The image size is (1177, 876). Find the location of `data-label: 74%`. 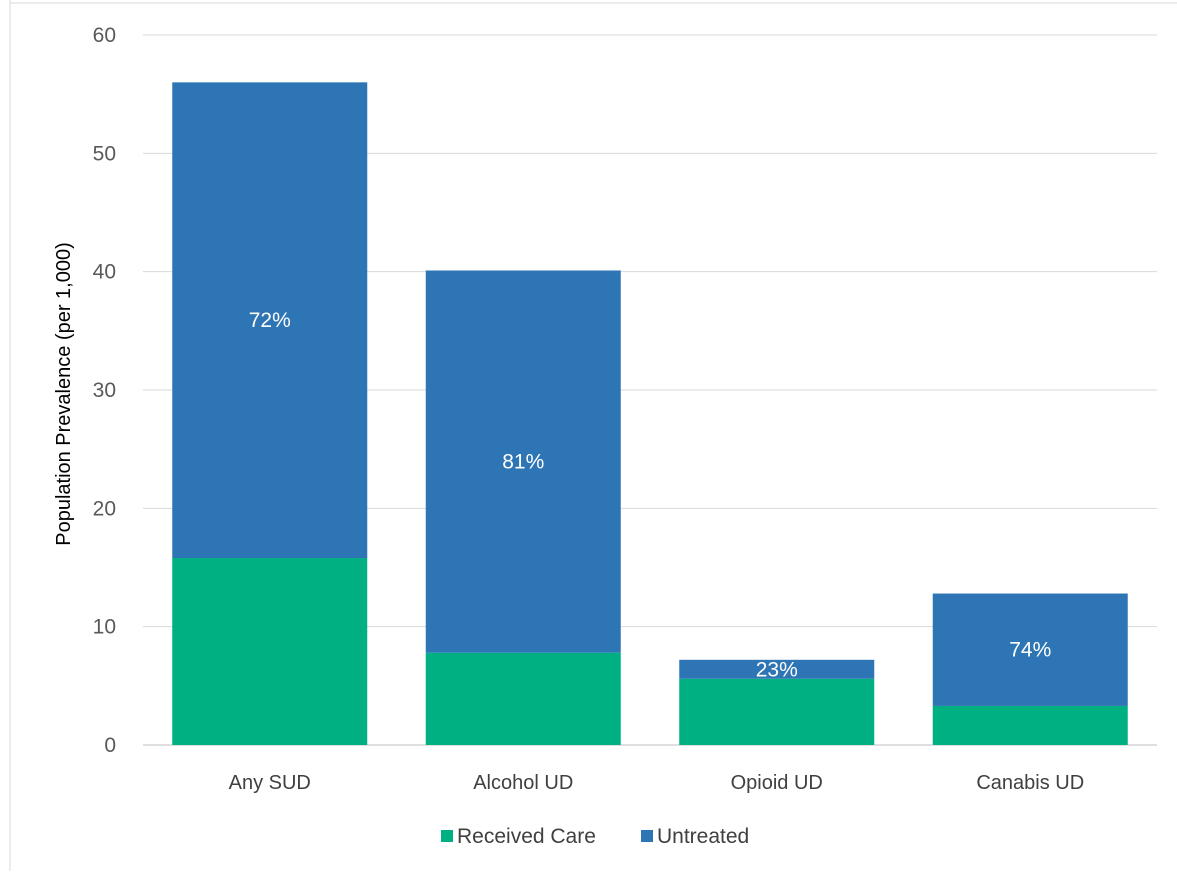

data-label: 74% is located at coordinates (1030, 650).